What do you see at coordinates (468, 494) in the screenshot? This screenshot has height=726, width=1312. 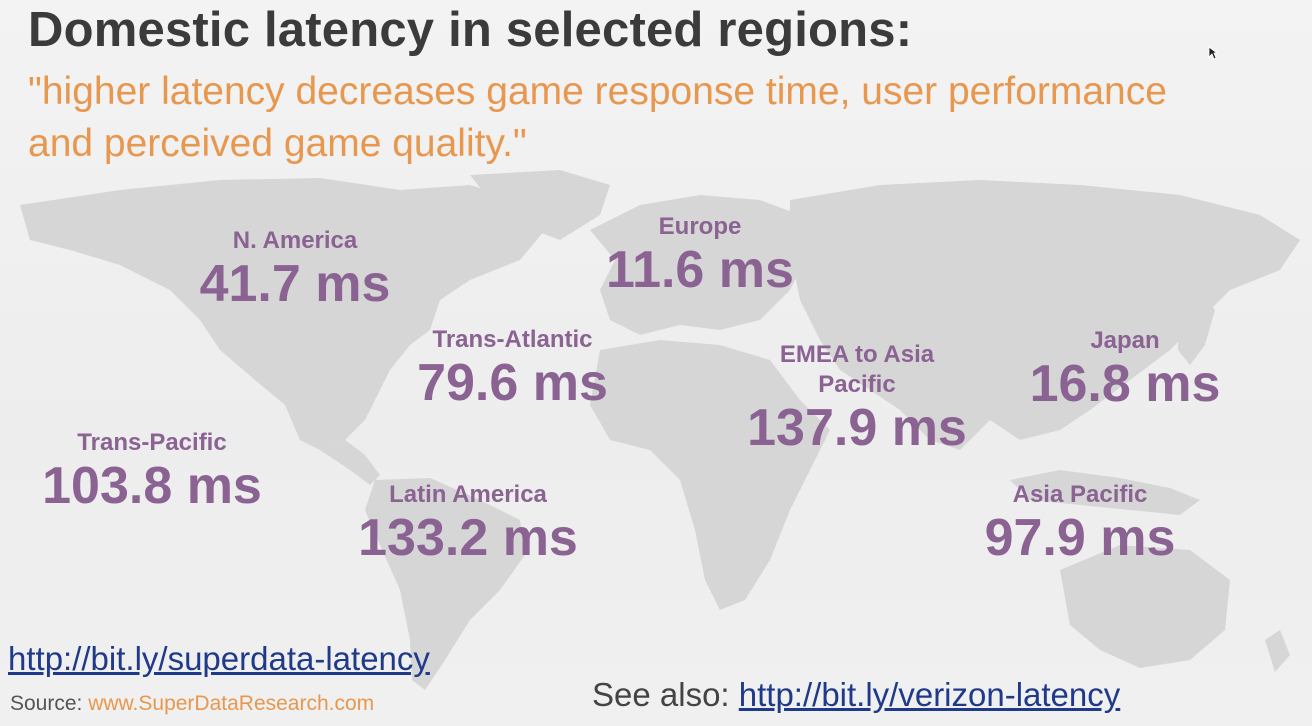 I see `region-name: Latin America` at bounding box center [468, 494].